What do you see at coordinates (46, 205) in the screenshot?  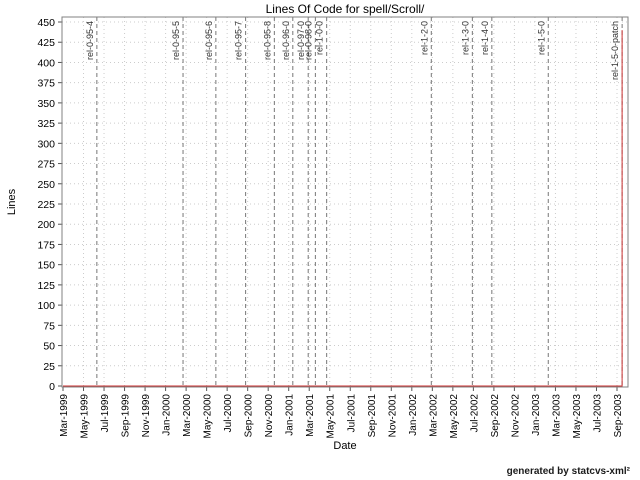 I see `y-tick-label: 225` at bounding box center [46, 205].